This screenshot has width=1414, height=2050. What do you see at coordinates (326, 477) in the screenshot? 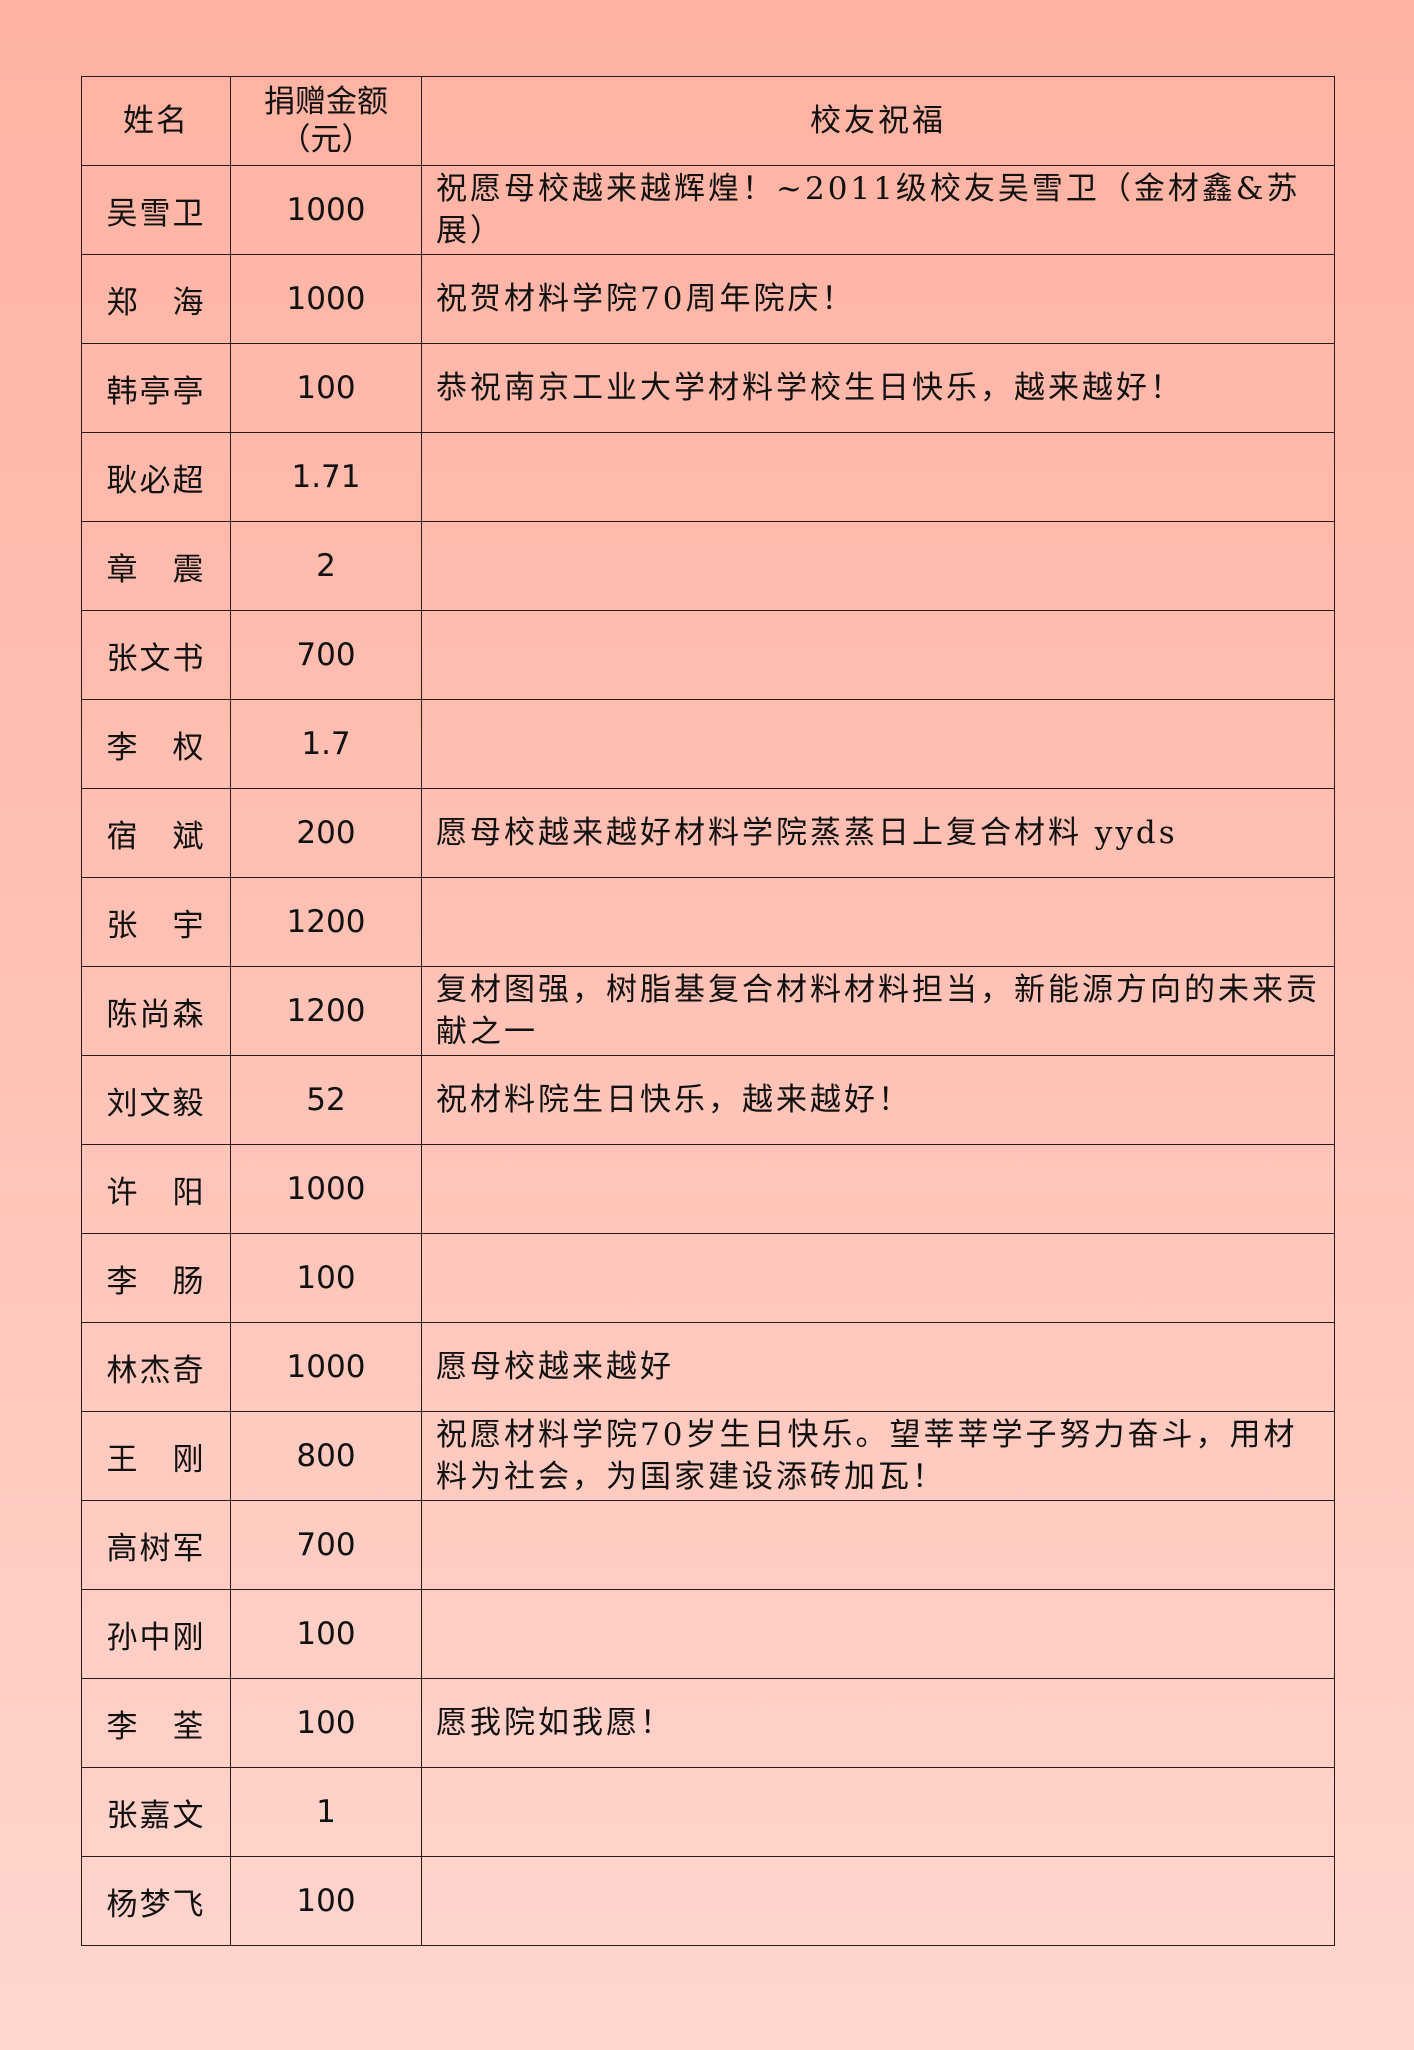
I see `donation-amount: 1.71` at bounding box center [326, 477].